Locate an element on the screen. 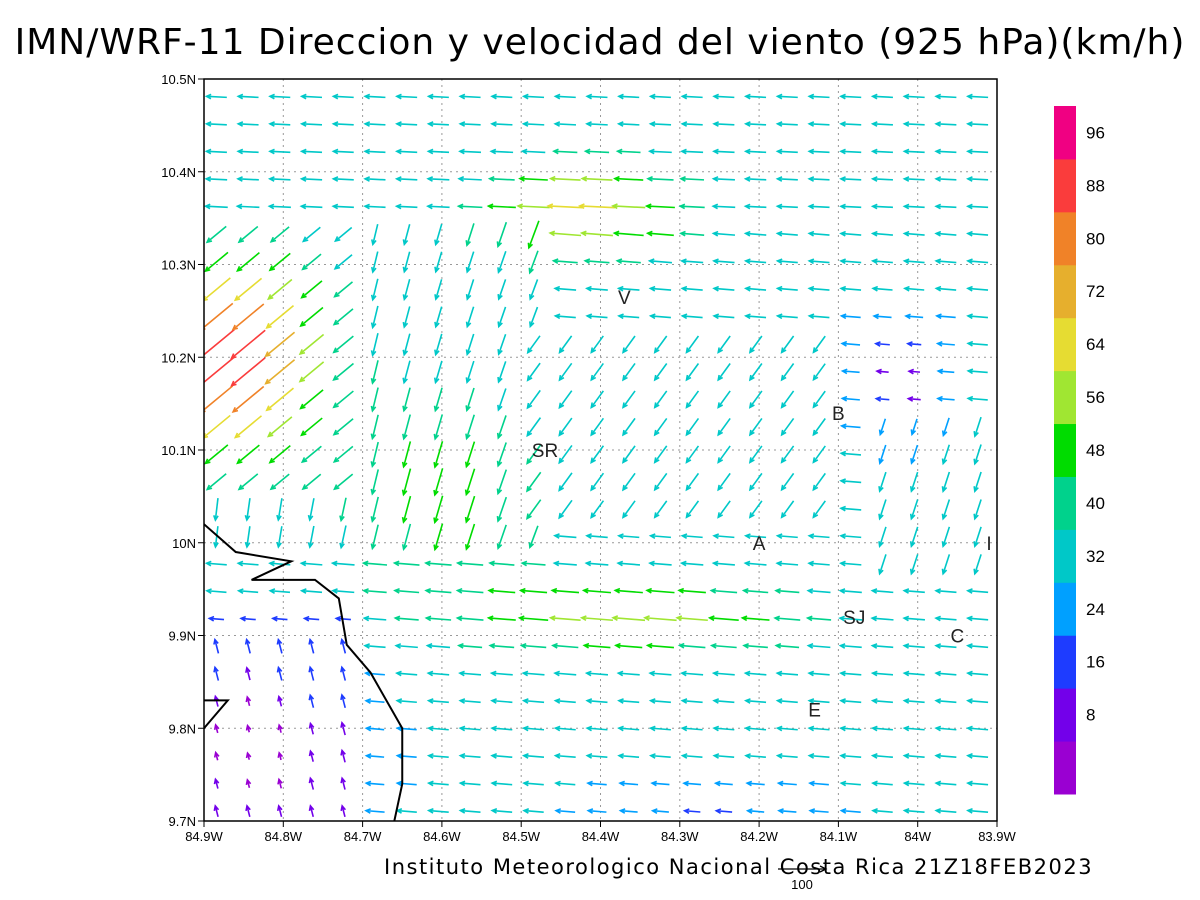 This screenshot has width=1200, height=900. colorbar-swatch is located at coordinates (1065, 662).